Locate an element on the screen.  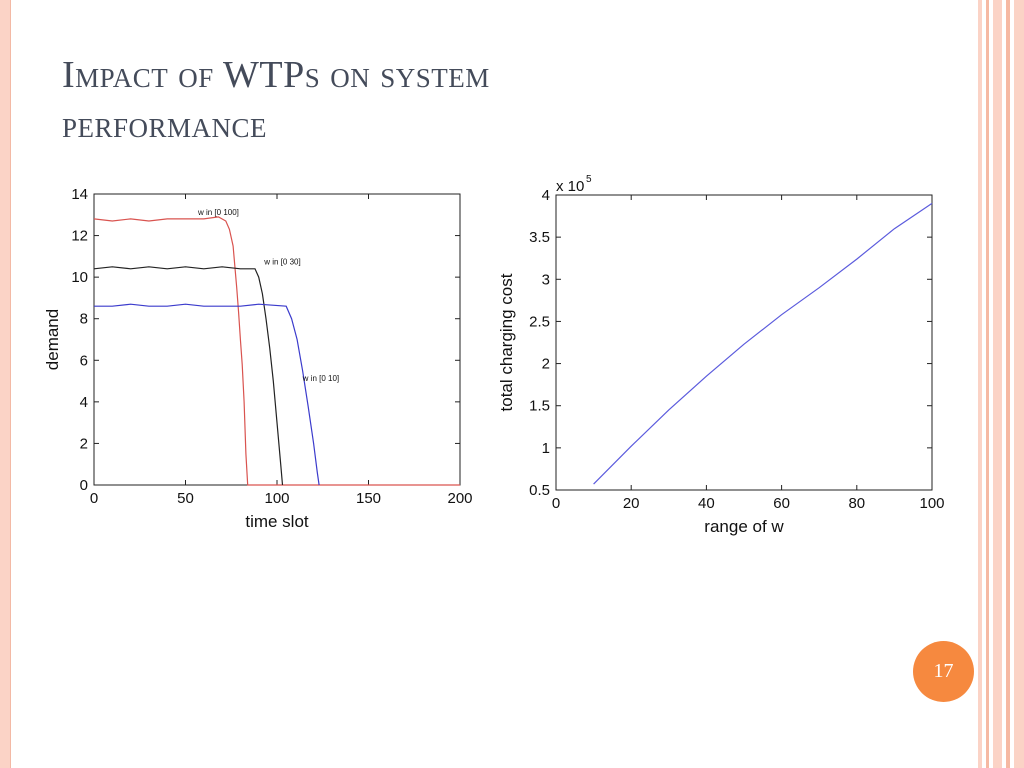
y-axis-label: total charging cost is located at coordinates (506, 342).